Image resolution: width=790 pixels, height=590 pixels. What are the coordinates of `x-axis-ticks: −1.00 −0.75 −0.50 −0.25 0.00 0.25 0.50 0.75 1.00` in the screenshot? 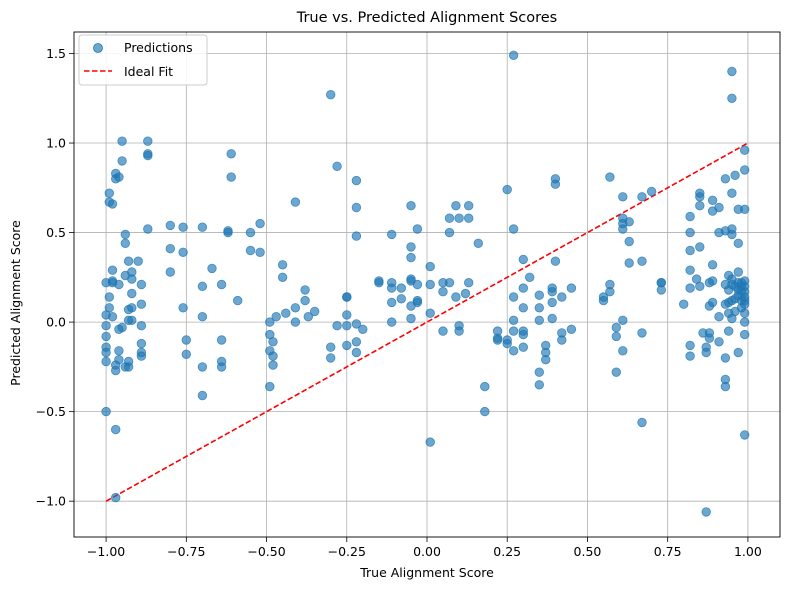 It's located at (424, 548).